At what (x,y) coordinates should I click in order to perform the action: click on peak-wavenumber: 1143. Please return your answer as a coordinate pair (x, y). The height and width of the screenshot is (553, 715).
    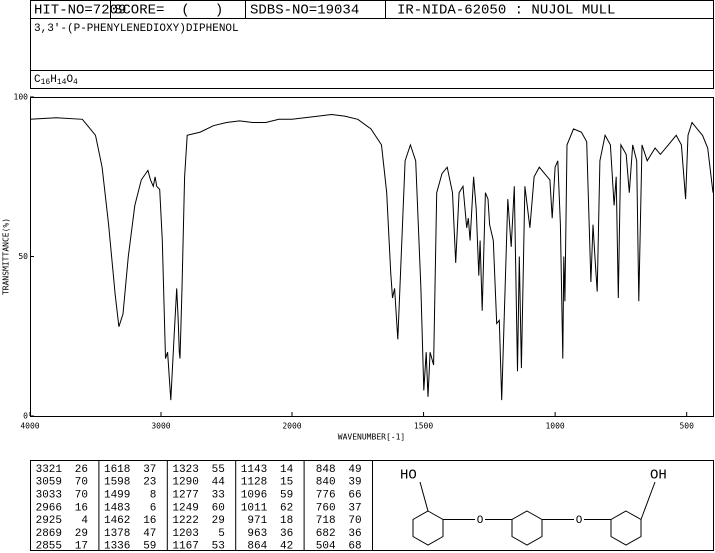
    Looking at the image, I should click on (254, 470).